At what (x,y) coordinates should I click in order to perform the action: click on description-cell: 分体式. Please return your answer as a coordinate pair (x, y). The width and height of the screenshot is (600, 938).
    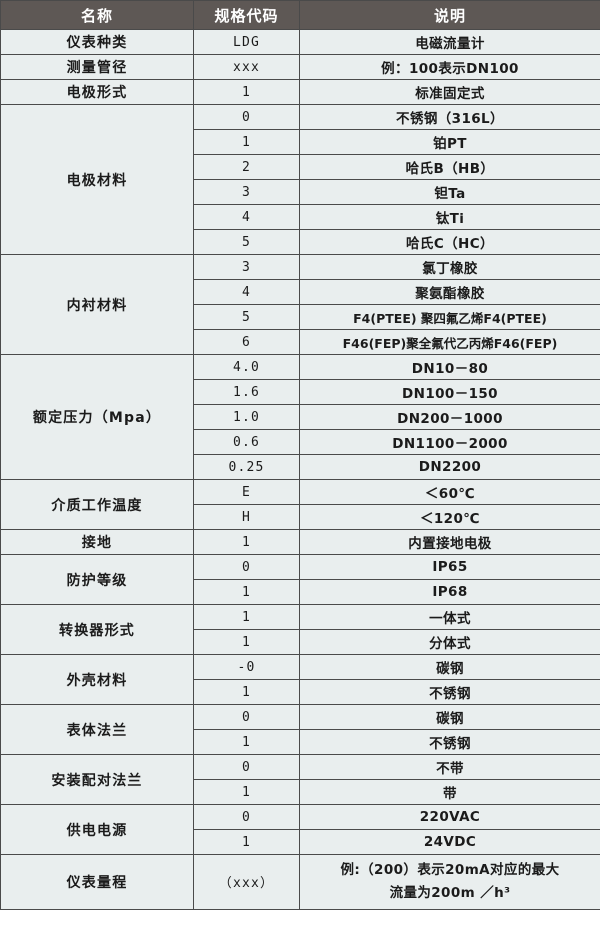
    Looking at the image, I should click on (449, 642).